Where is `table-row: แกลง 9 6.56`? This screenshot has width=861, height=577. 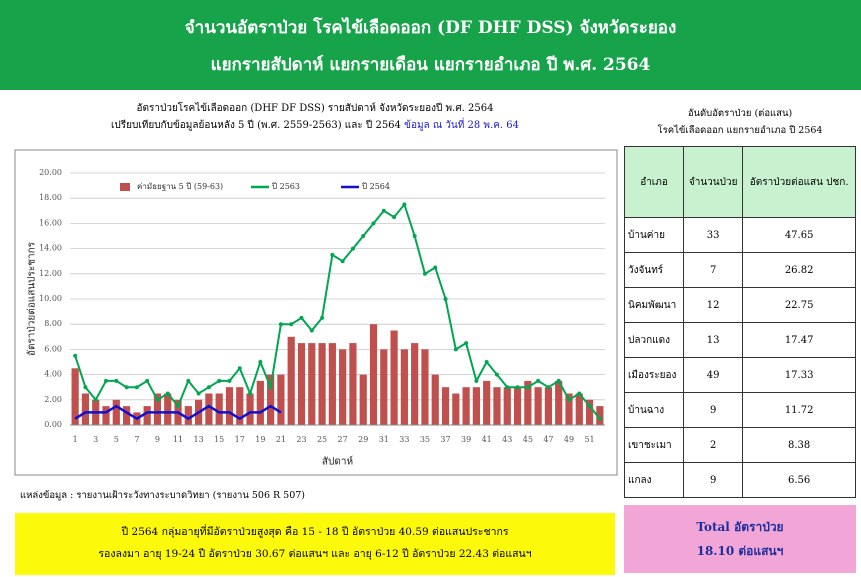
table-row: แกลง 9 6.56 is located at coordinates (739, 480).